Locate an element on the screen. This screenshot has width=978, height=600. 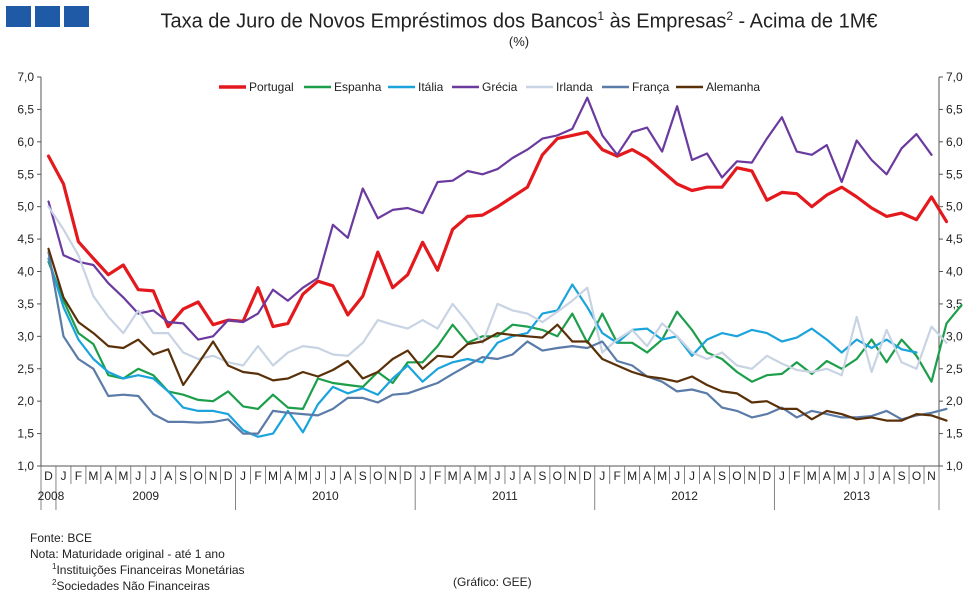
y-tick-label-right: 3,5 is located at coordinates (954, 304).